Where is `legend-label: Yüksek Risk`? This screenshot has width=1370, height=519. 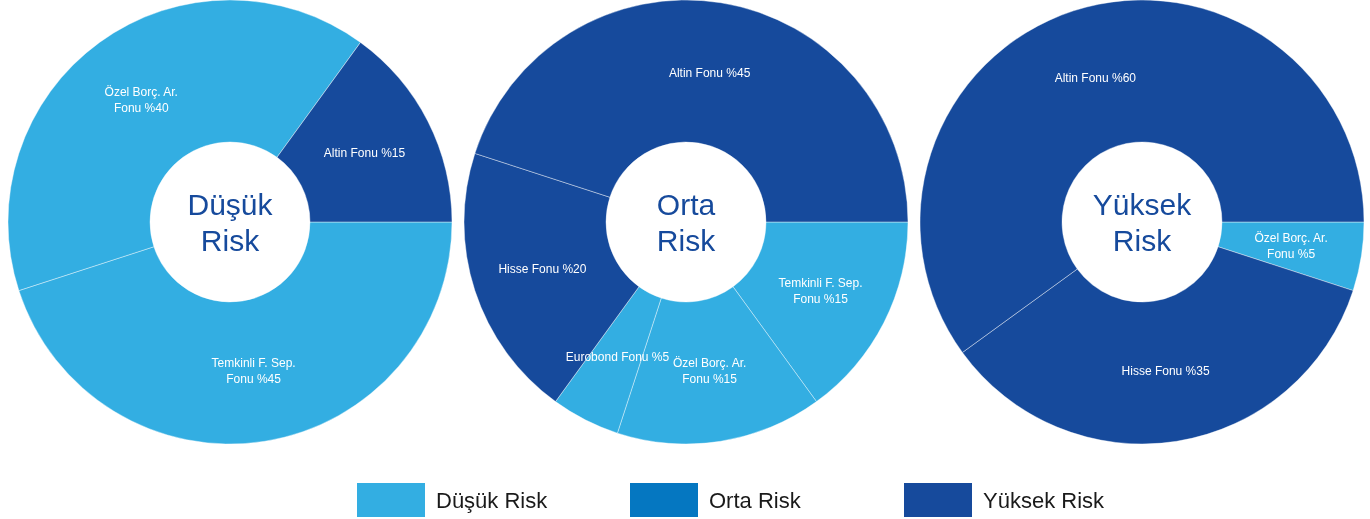 legend-label: Yüksek Risk is located at coordinates (1044, 500).